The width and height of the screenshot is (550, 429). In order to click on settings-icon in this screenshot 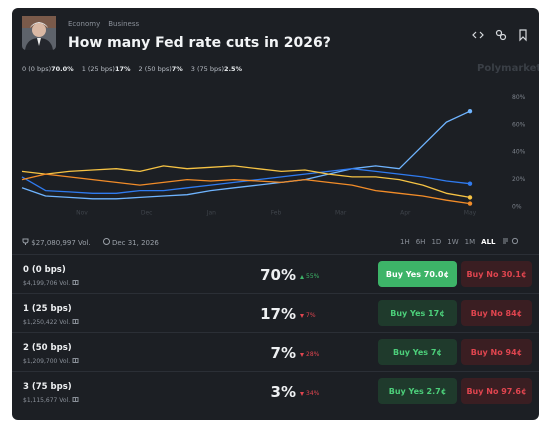, I will do `click(510, 242)`.